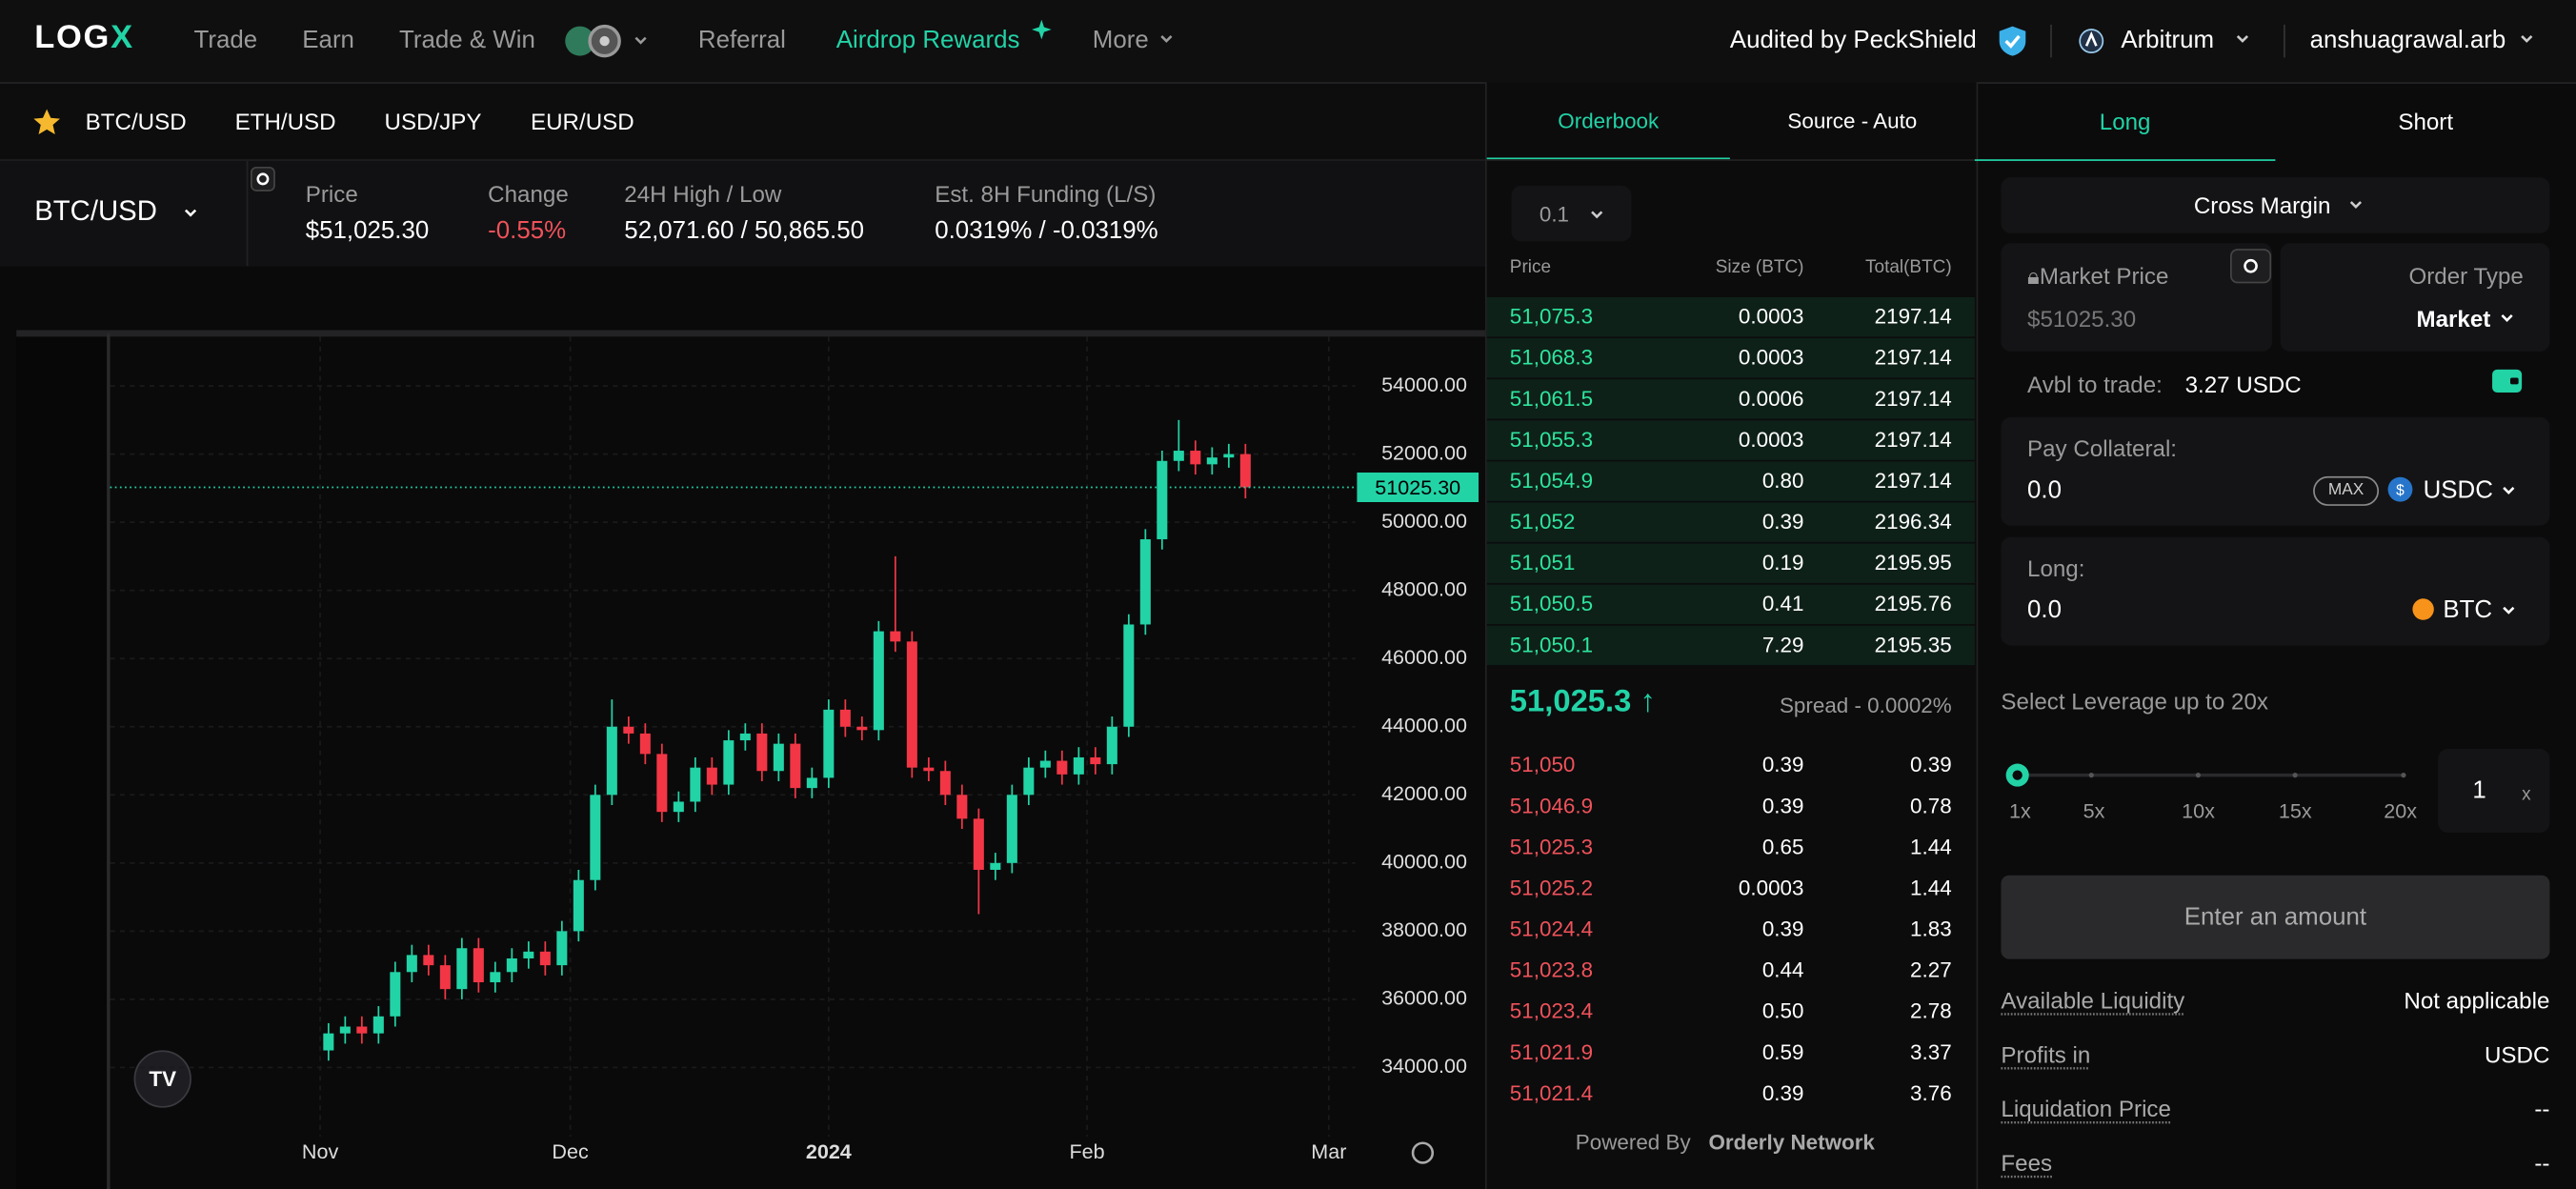 The height and width of the screenshot is (1189, 2576). What do you see at coordinates (1771, 398) in the screenshot?
I see `book-size: 0.0006` at bounding box center [1771, 398].